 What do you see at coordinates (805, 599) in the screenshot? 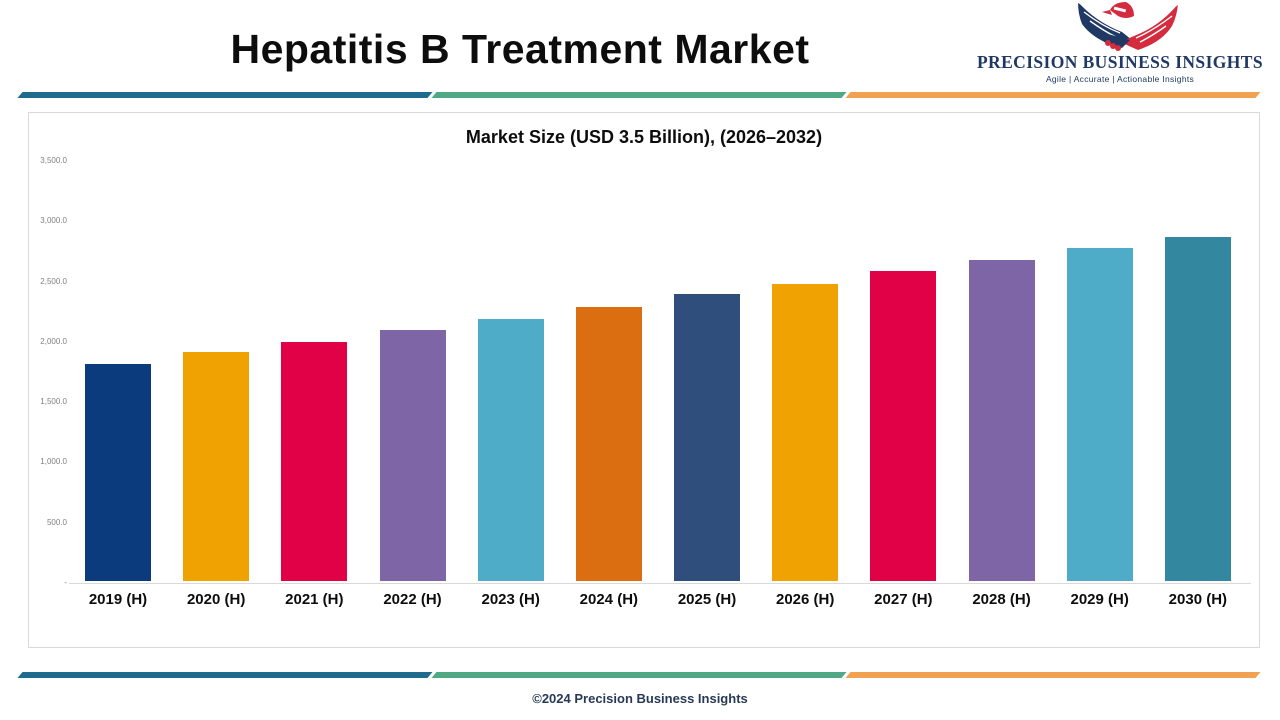
I see `x-axis-label: 2026 (H)` at bounding box center [805, 599].